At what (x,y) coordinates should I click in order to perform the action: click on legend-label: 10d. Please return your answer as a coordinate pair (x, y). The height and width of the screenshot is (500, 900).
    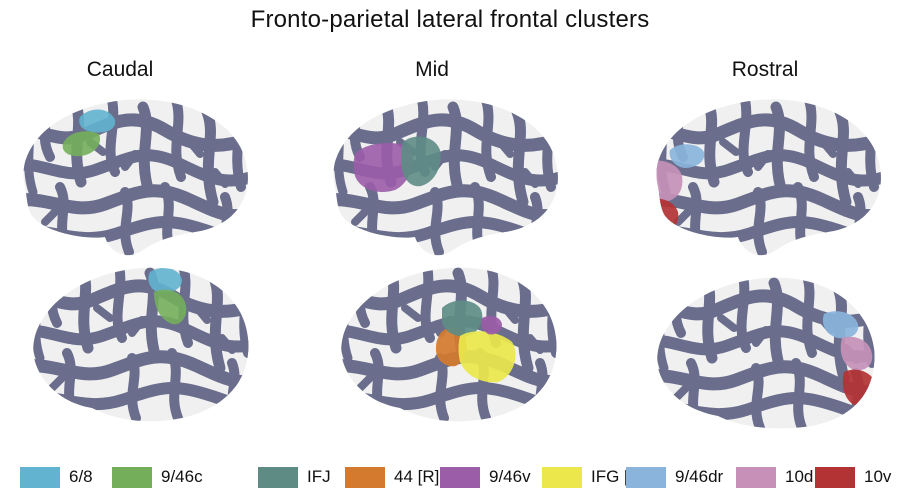
    Looking at the image, I should click on (799, 476).